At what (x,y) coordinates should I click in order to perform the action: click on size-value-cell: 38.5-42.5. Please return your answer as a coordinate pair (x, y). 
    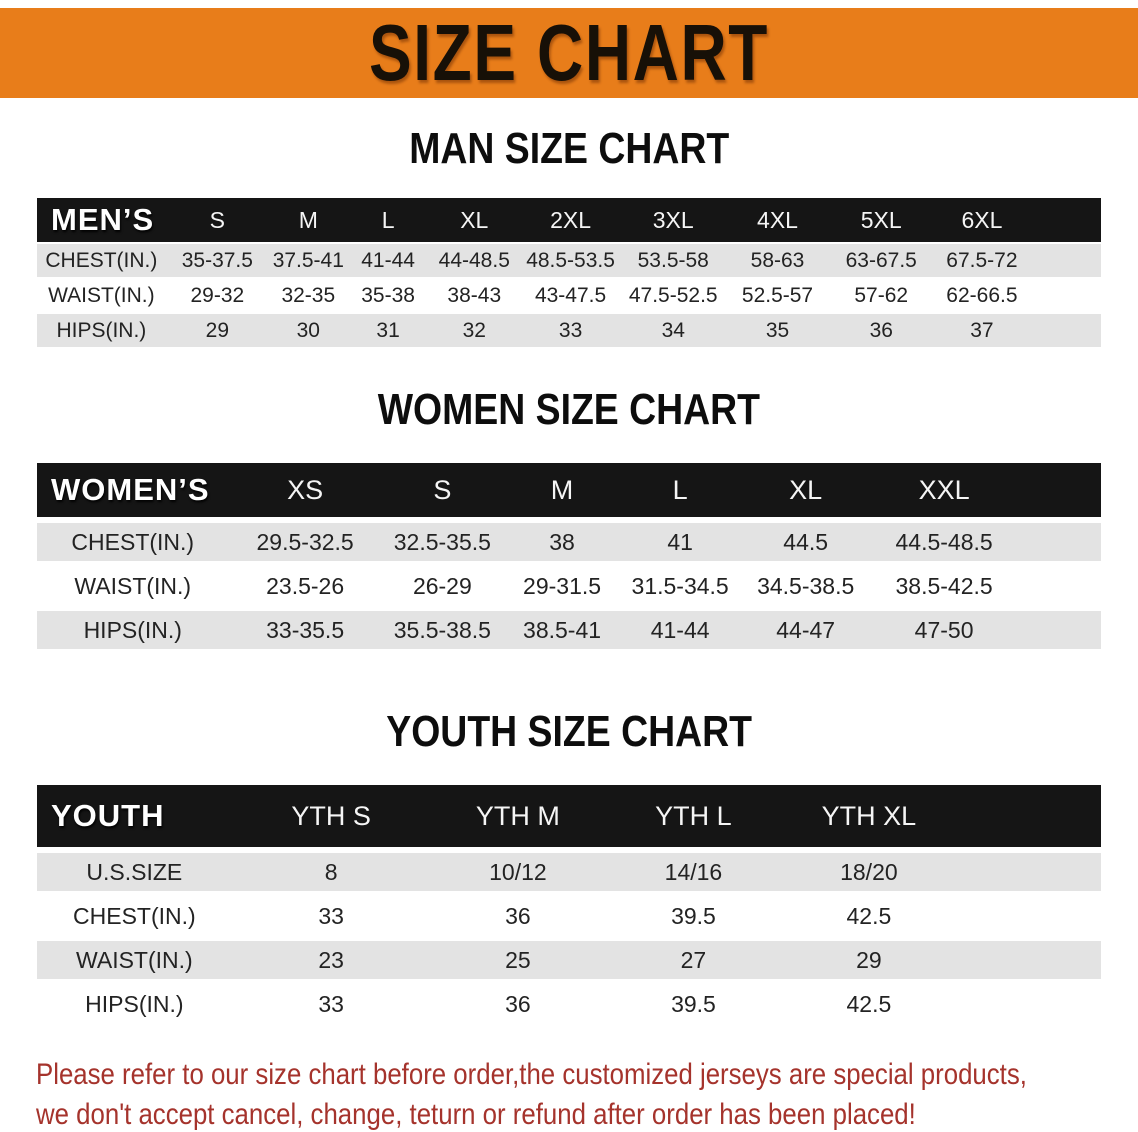
    Looking at the image, I should click on (944, 585).